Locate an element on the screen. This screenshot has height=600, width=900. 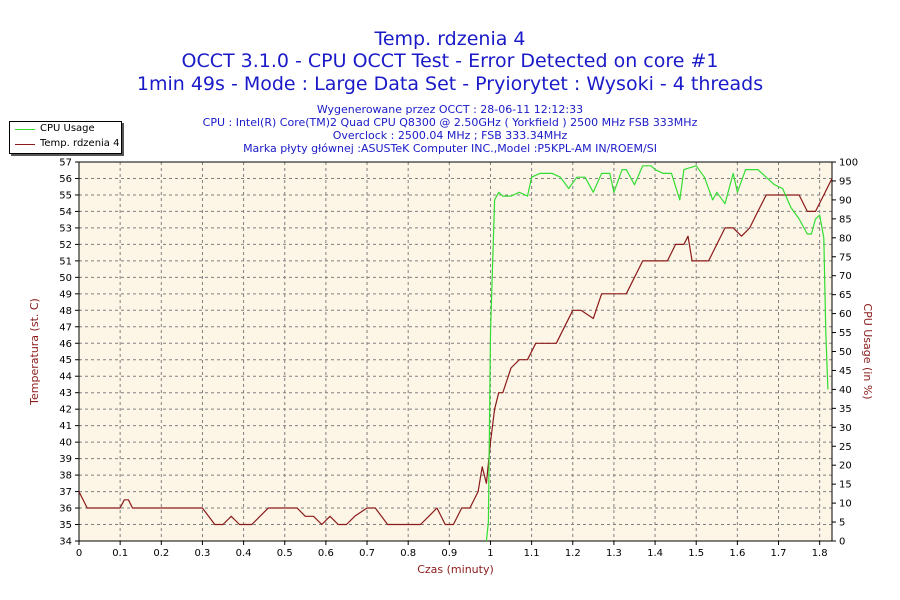
legend-label-cpu: CPU Usage is located at coordinates (67, 128).